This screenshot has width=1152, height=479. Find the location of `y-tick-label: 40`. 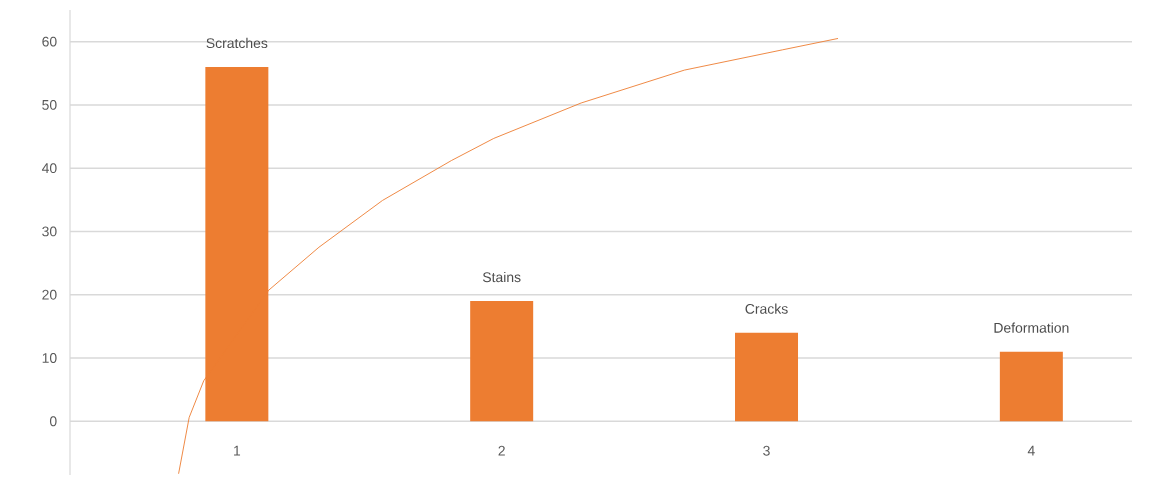

y-tick-label: 40 is located at coordinates (49, 168).